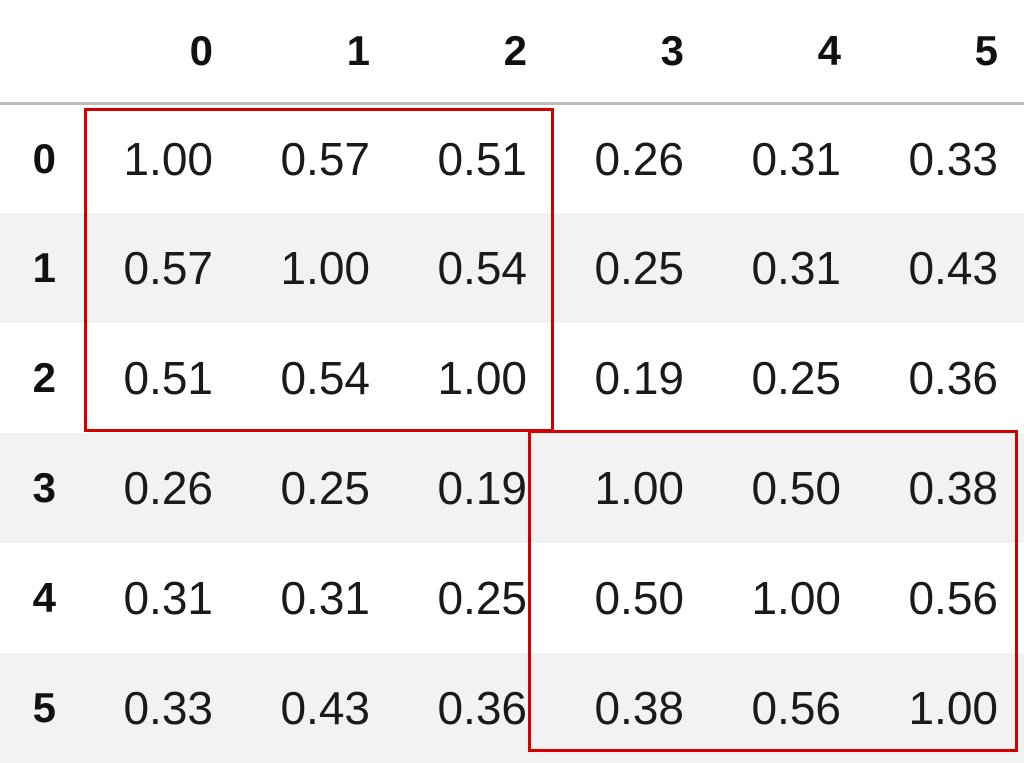 The image size is (1024, 763). I want to click on row-index: 2, so click(44, 377).